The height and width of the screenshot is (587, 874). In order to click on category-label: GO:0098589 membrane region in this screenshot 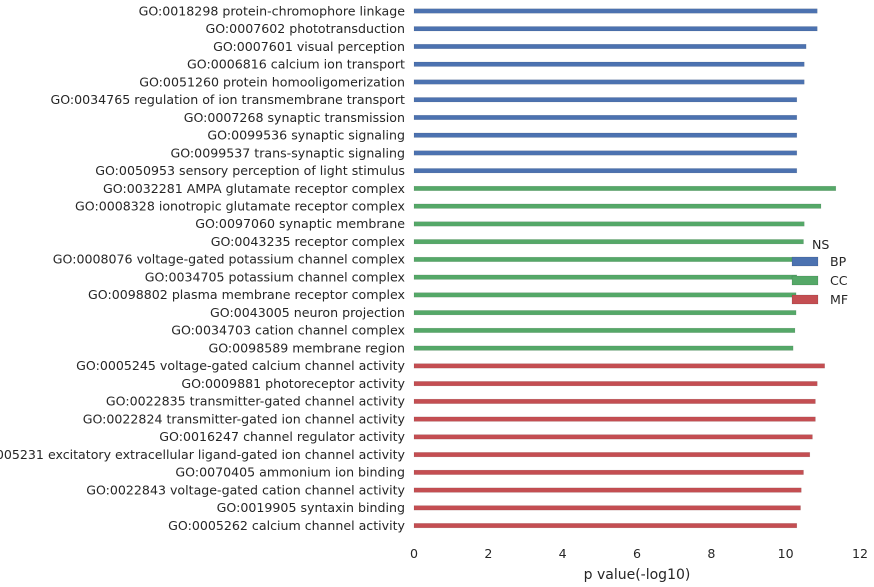, I will do `click(306, 347)`.